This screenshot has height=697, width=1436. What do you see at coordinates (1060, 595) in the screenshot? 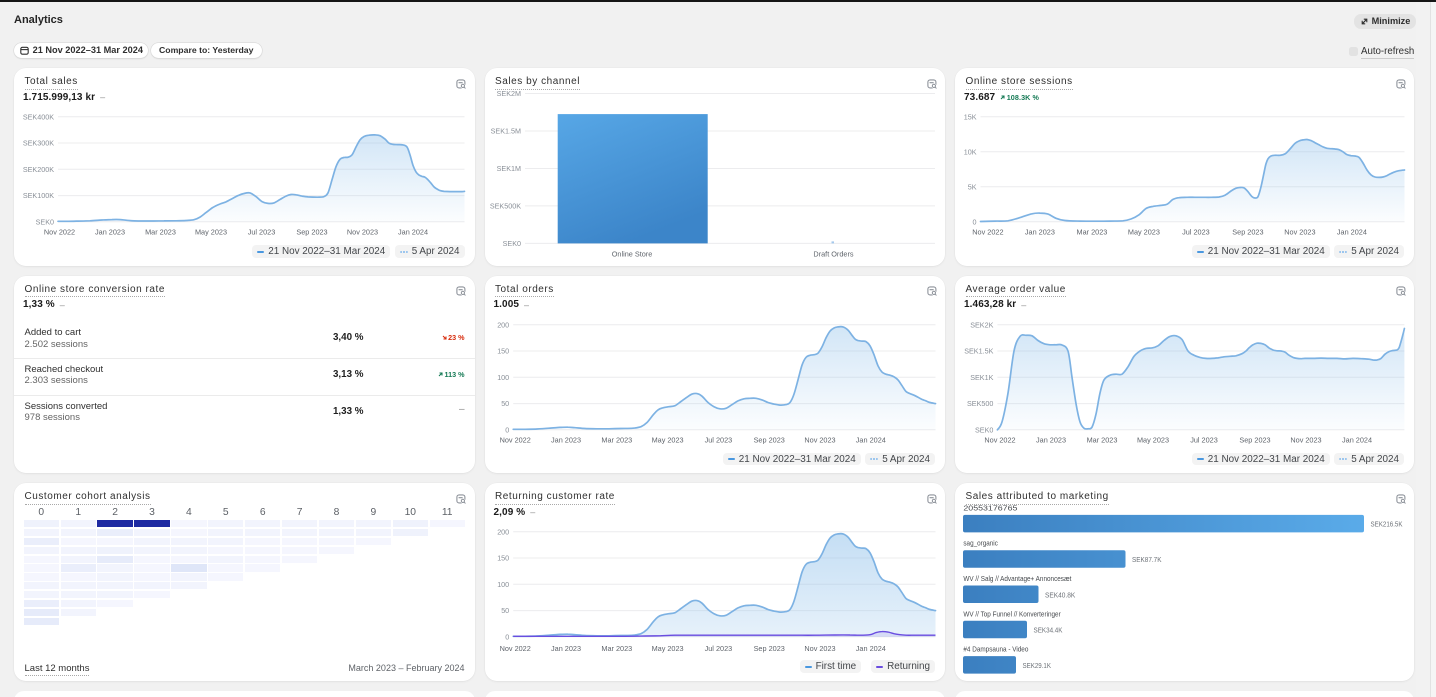
I see `svg-text: SEK40.8K` at bounding box center [1060, 595].